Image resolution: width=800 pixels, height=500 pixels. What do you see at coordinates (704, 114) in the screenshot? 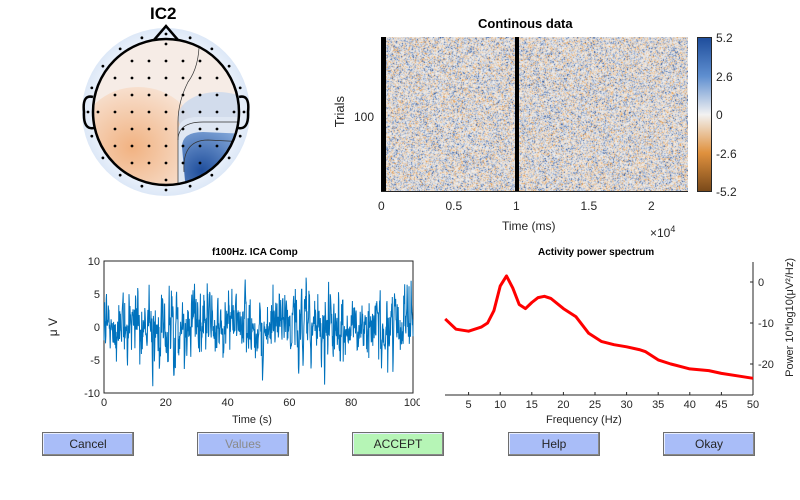
I see `colorbar` at bounding box center [704, 114].